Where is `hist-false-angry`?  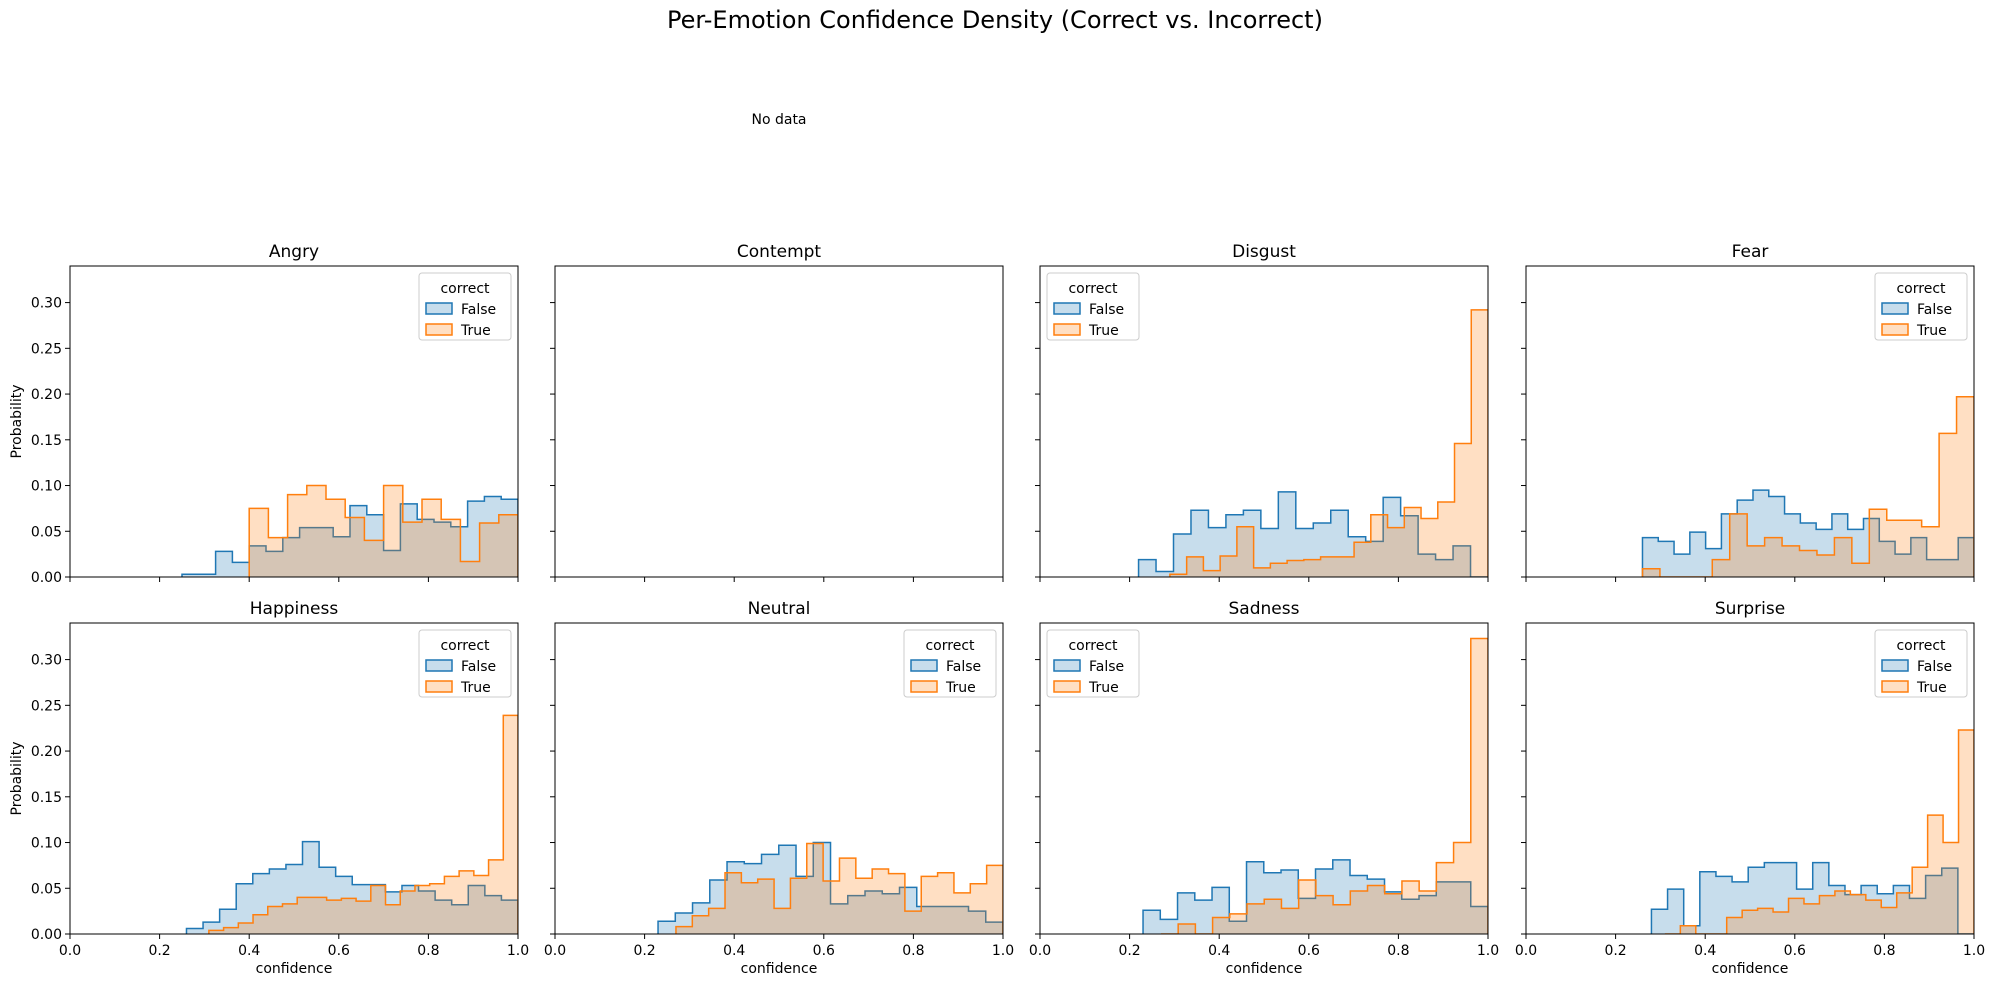
hist-false-angry is located at coordinates (349, 536).